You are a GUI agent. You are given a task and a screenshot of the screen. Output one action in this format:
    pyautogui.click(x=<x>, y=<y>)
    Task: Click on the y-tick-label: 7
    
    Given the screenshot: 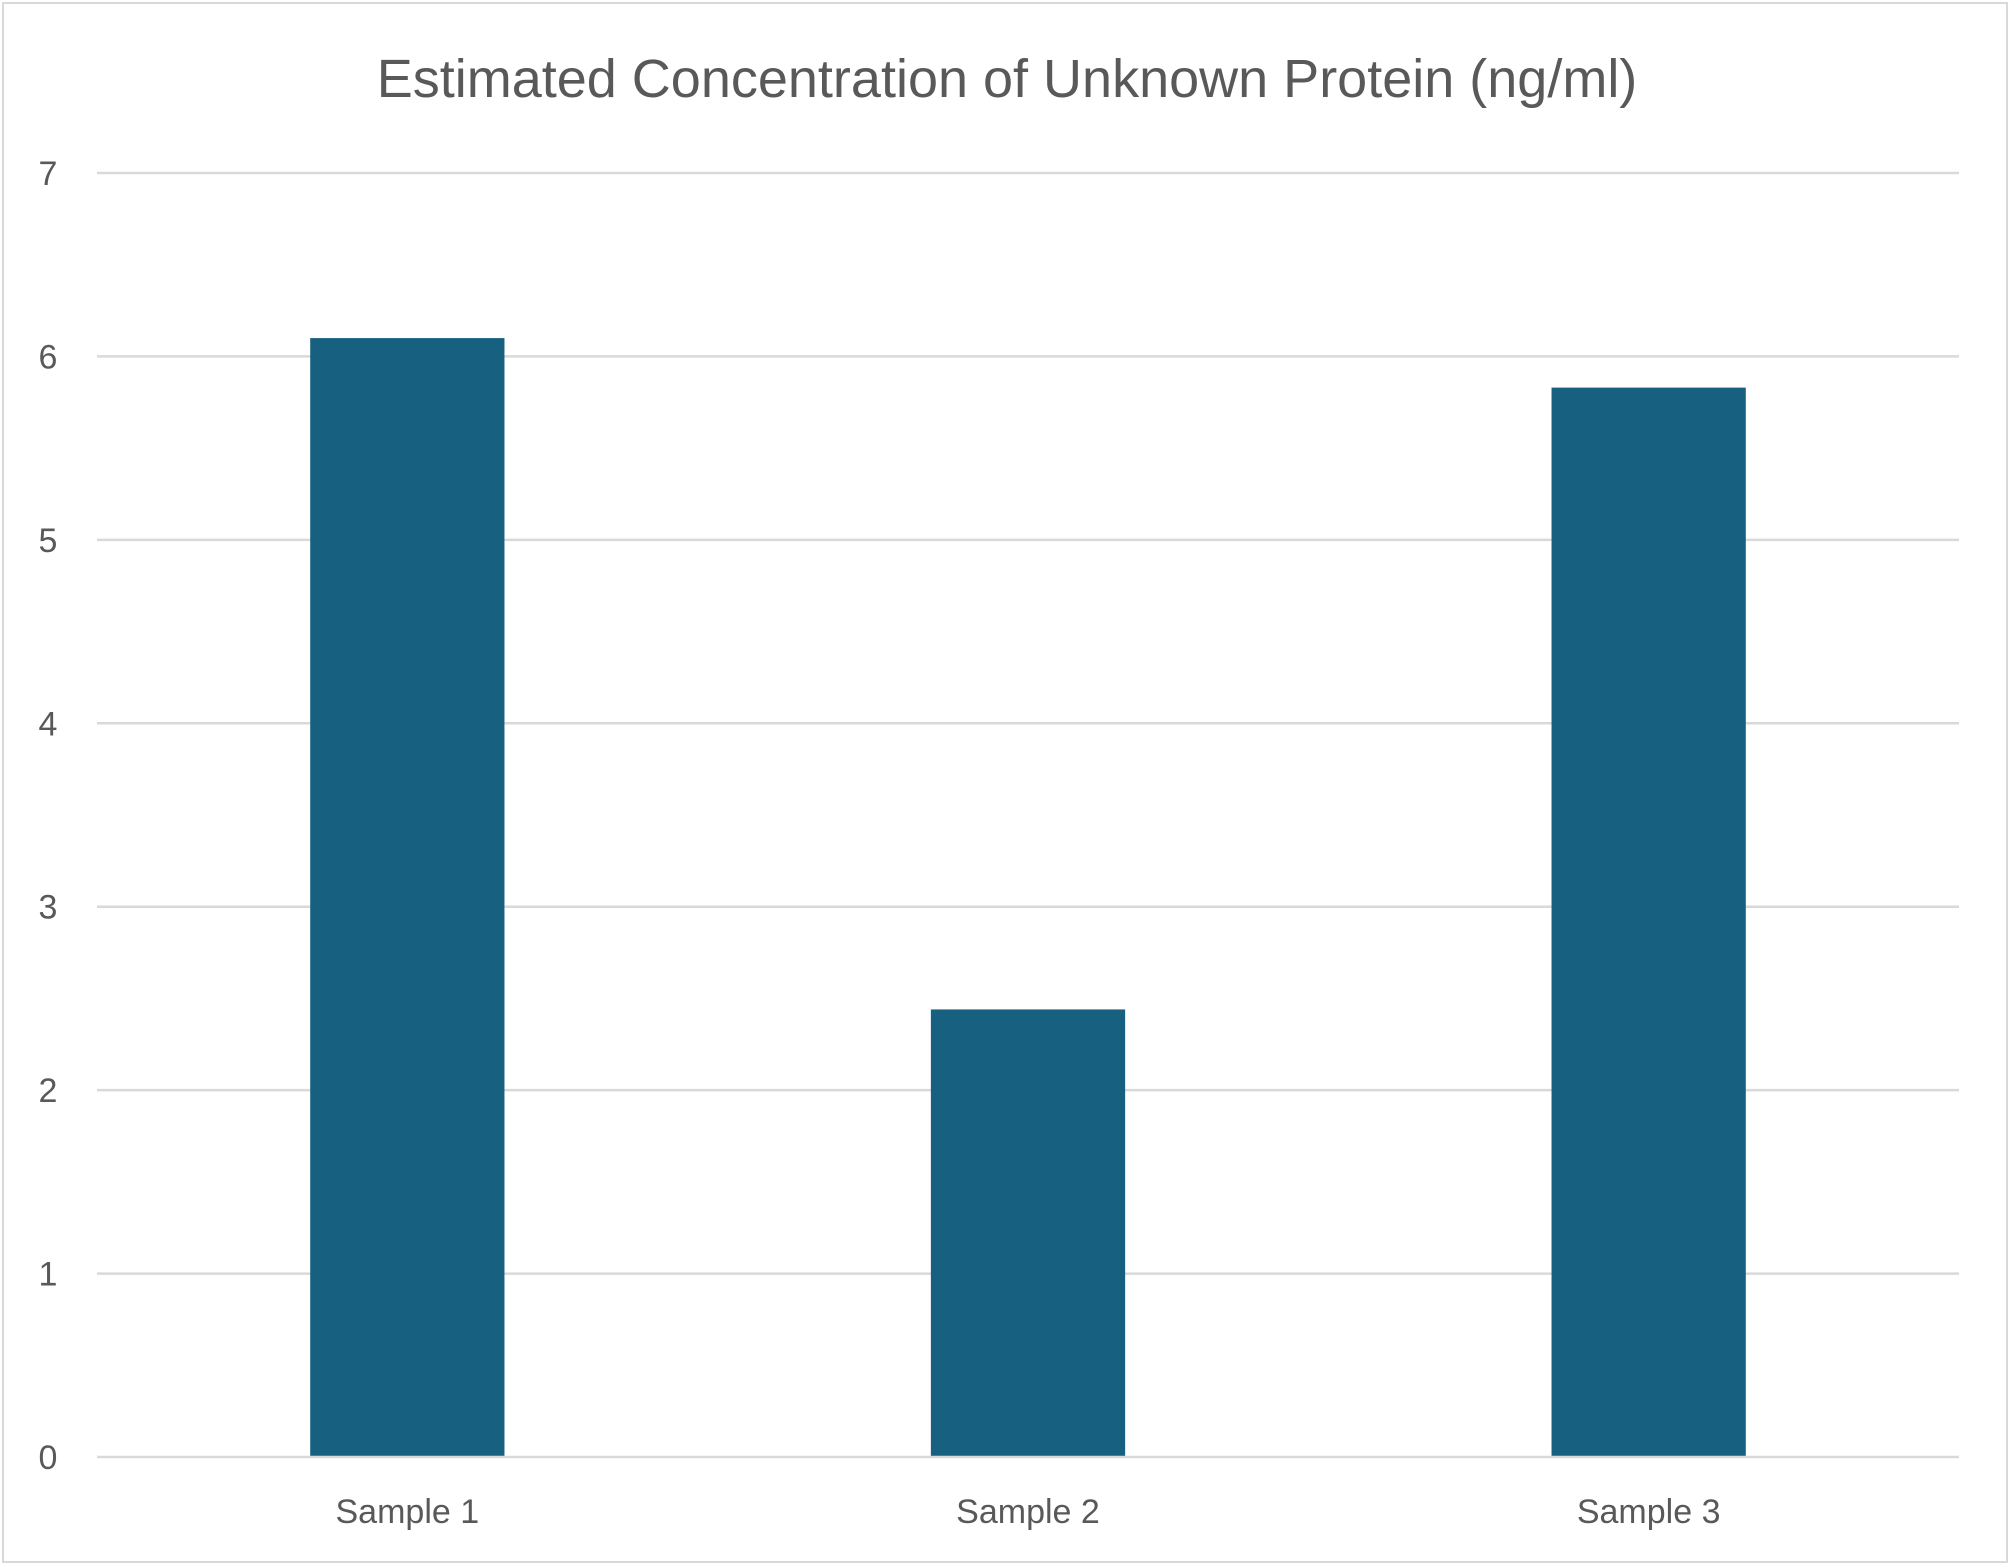 What is the action you would take?
    pyautogui.click(x=48, y=174)
    